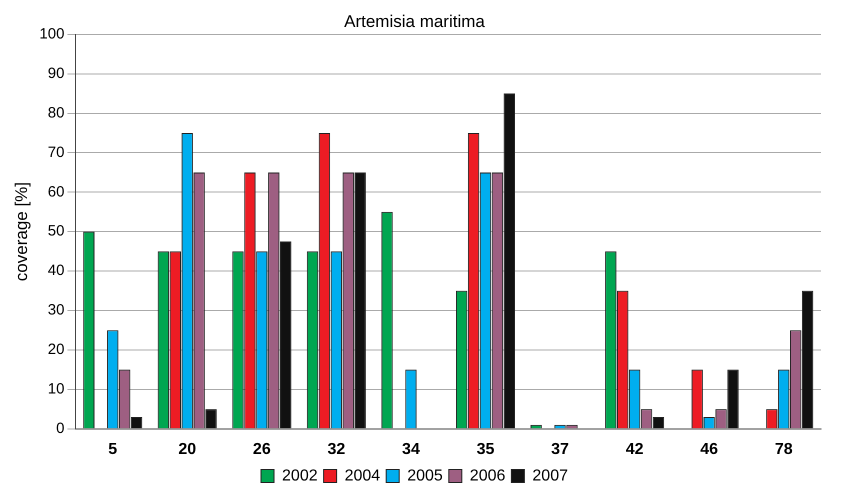 The image size is (849, 502). Describe the element at coordinates (21, 232) in the screenshot. I see `y-axis-title: coverage [%]` at that location.